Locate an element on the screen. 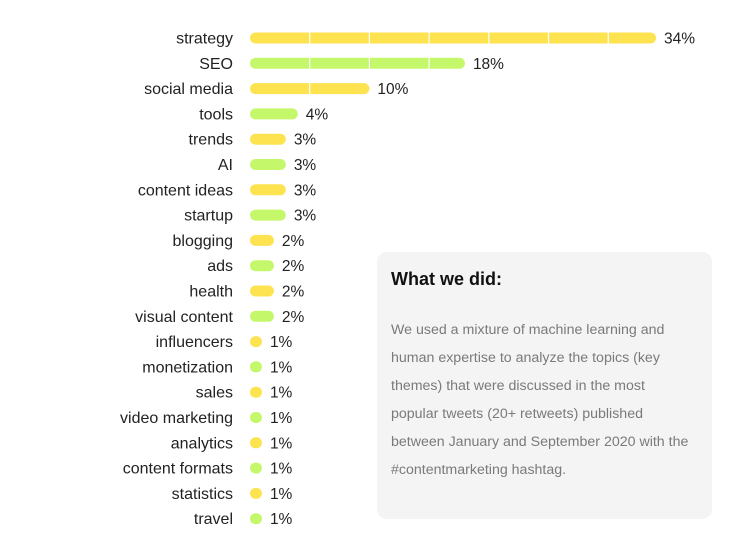 This screenshot has width=738, height=546. category-label-ads: ads is located at coordinates (220, 266).